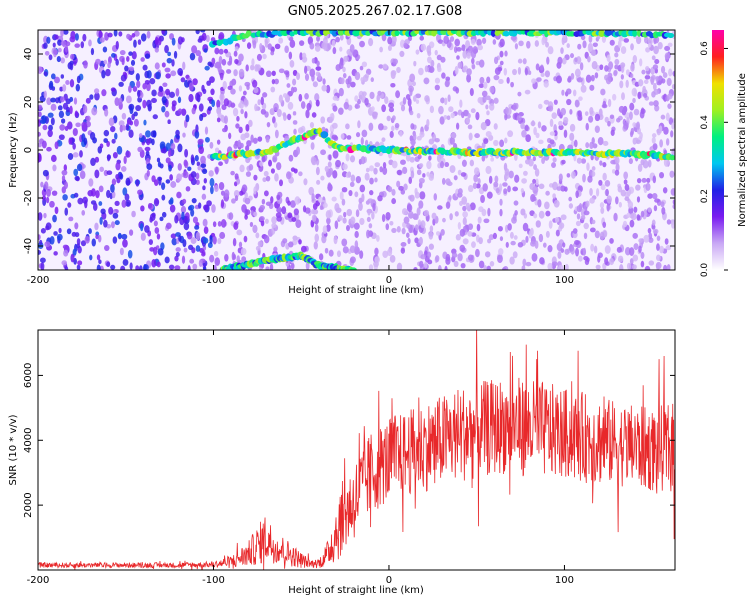 Image resolution: width=750 pixels, height=600 pixels. What do you see at coordinates (324, 135) in the screenshot?
I see `carrier_line-cell` at bounding box center [324, 135].